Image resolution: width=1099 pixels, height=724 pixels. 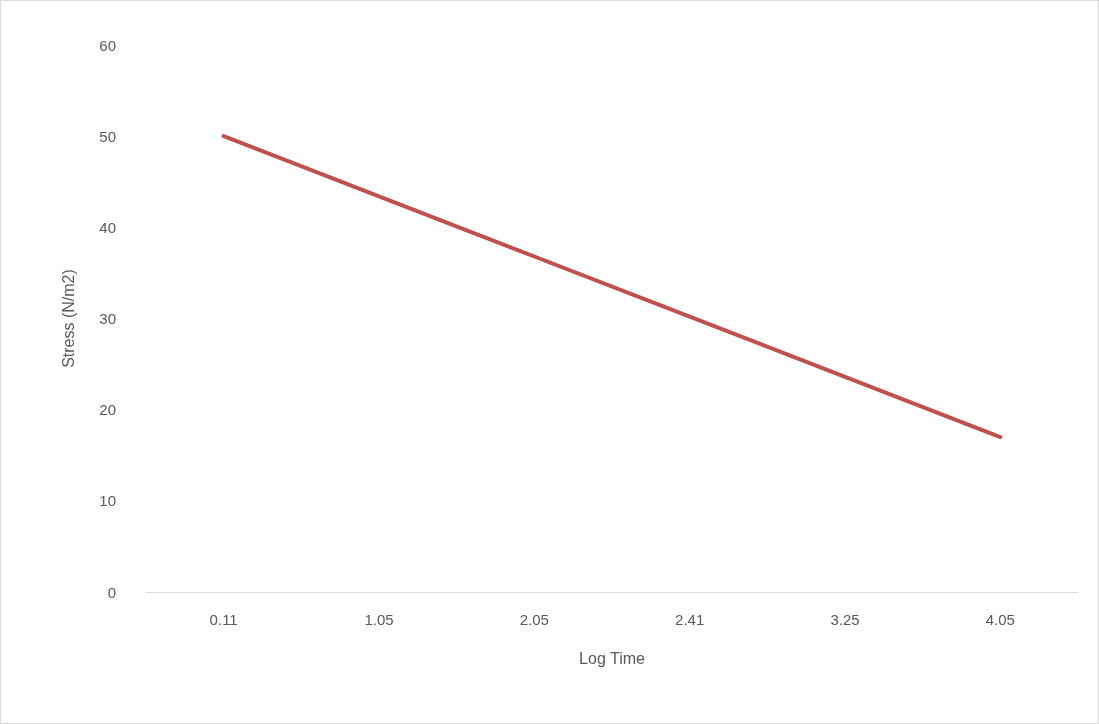 I want to click on y-tick-label: 60, so click(x=107, y=45).